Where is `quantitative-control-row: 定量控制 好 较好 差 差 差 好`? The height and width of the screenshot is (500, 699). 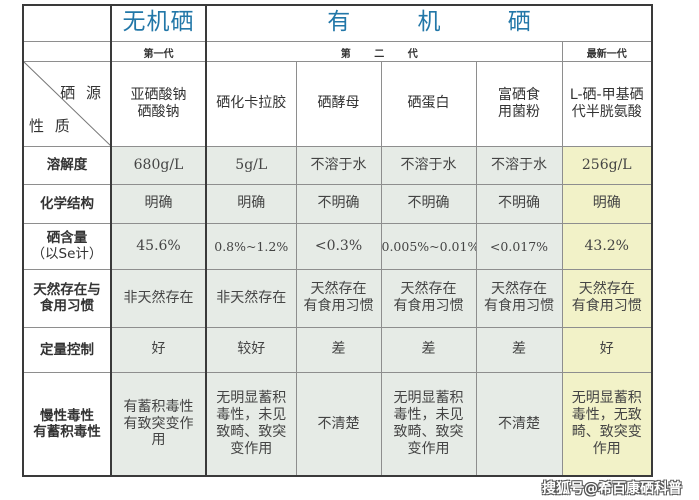
quantitative-control-row: 定量控制 好 较好 差 差 差 好 is located at coordinates (337, 349).